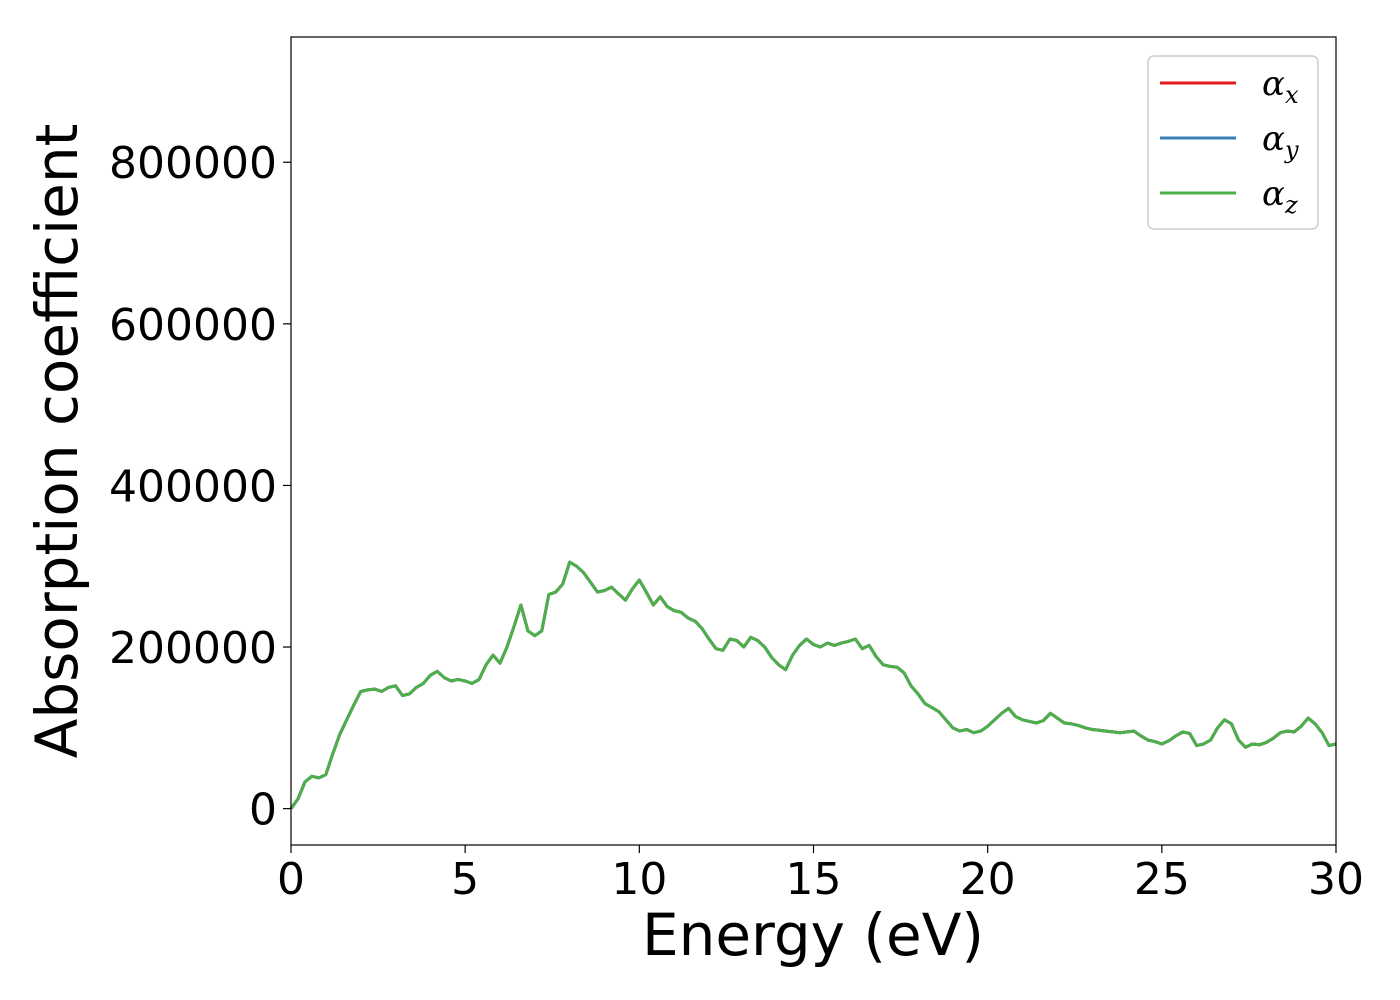 Image resolution: width=1400 pixels, height=1000 pixels. I want to click on legend-label-x: αx, so click(1280, 86).